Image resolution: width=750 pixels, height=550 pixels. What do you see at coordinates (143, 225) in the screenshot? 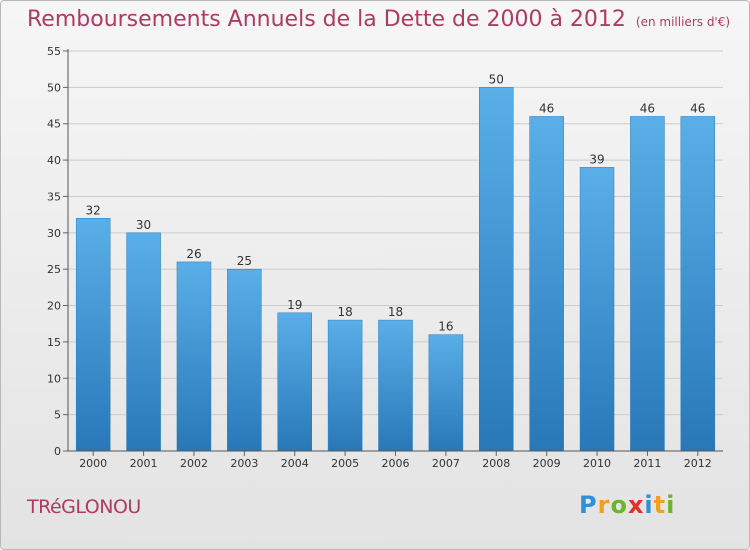
I see `value-label-2001: 30` at bounding box center [143, 225].